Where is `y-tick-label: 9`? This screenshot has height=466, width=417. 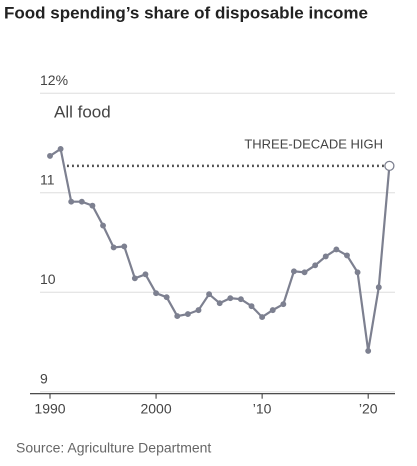
y-tick-label: 9 is located at coordinates (44, 378).